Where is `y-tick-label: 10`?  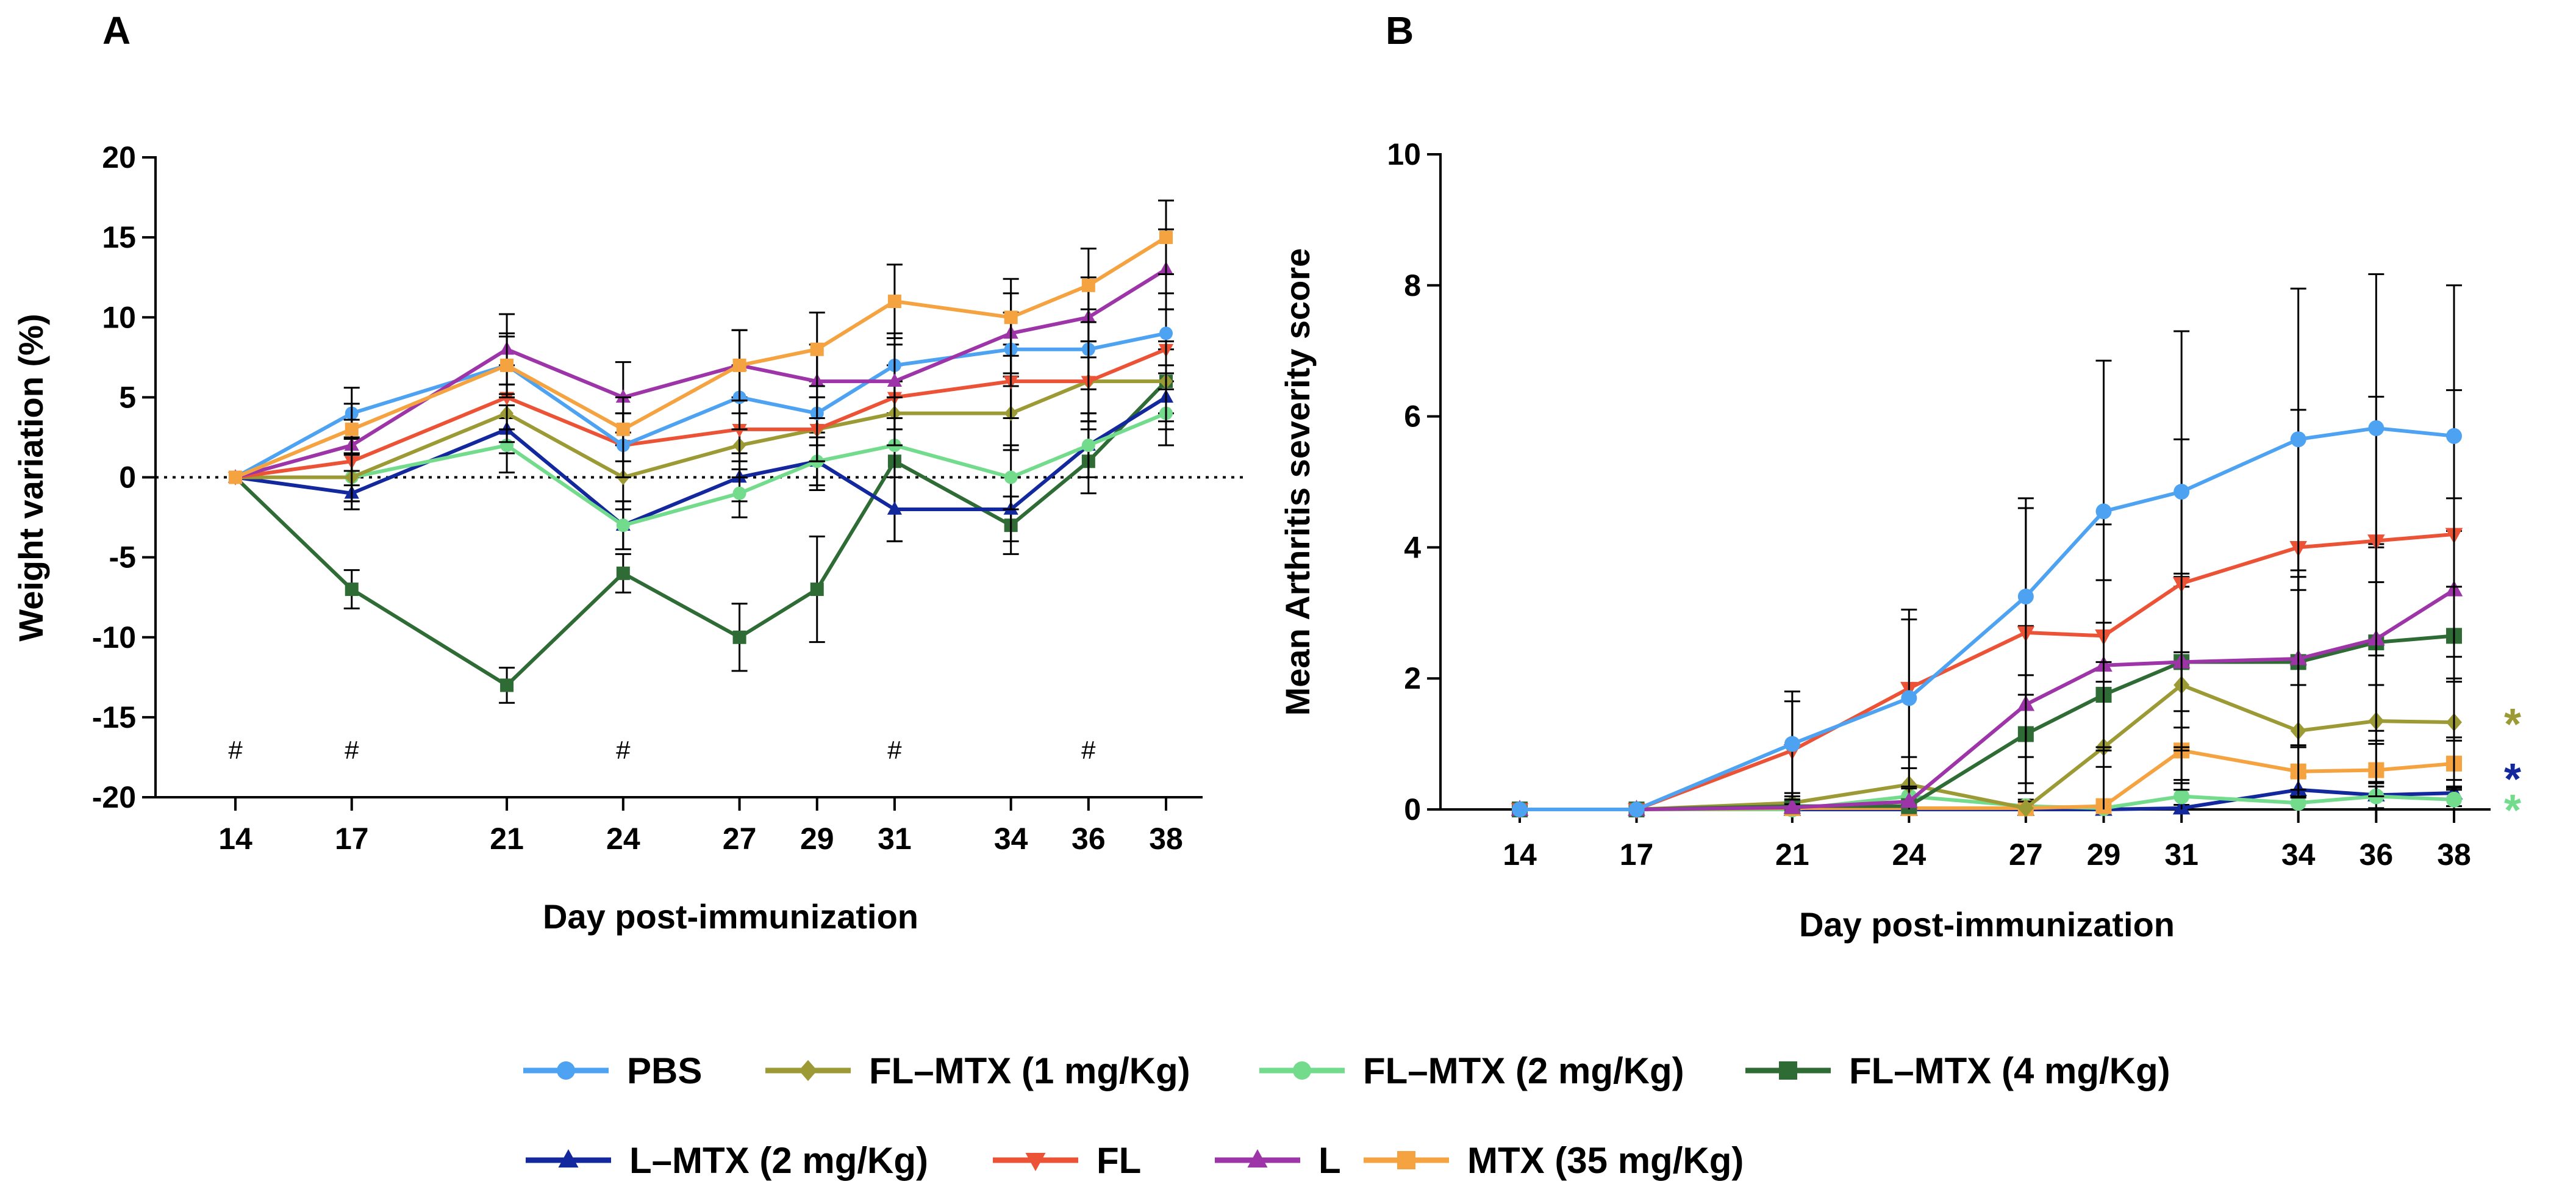
y-tick-label: 10 is located at coordinates (1404, 154).